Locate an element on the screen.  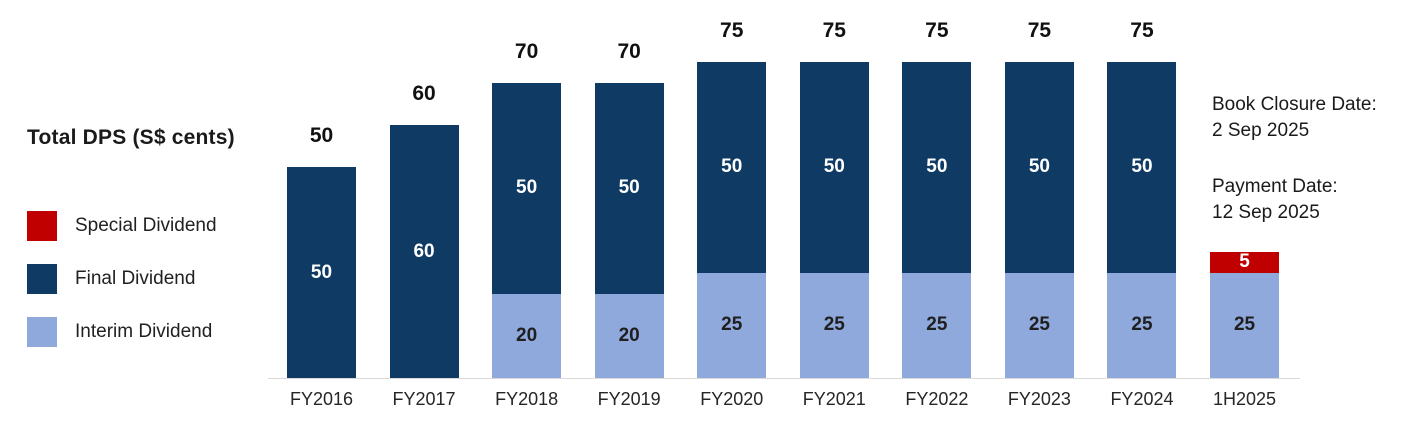
bar-segment-interim-dividend-FY2018 is located at coordinates (527, 335).